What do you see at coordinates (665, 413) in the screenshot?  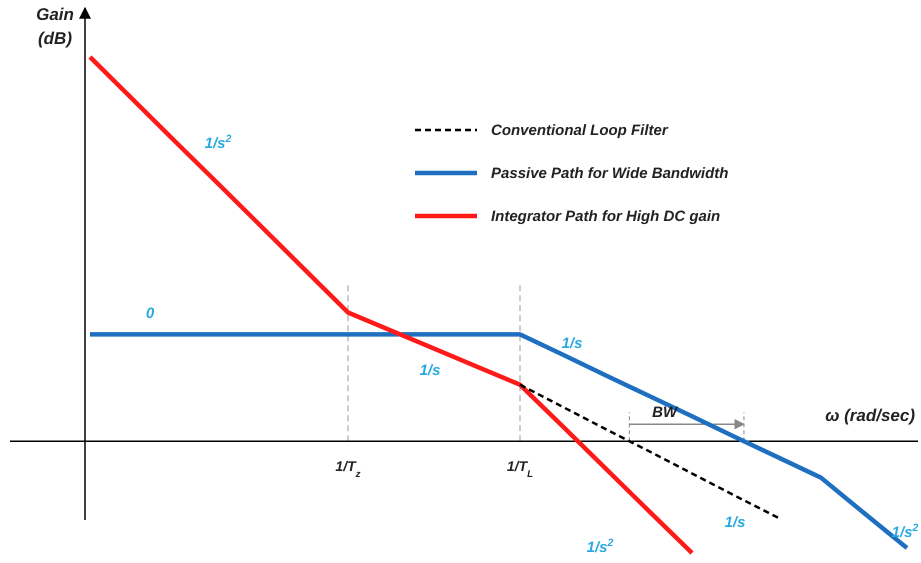 I see `annotation: BW` at bounding box center [665, 413].